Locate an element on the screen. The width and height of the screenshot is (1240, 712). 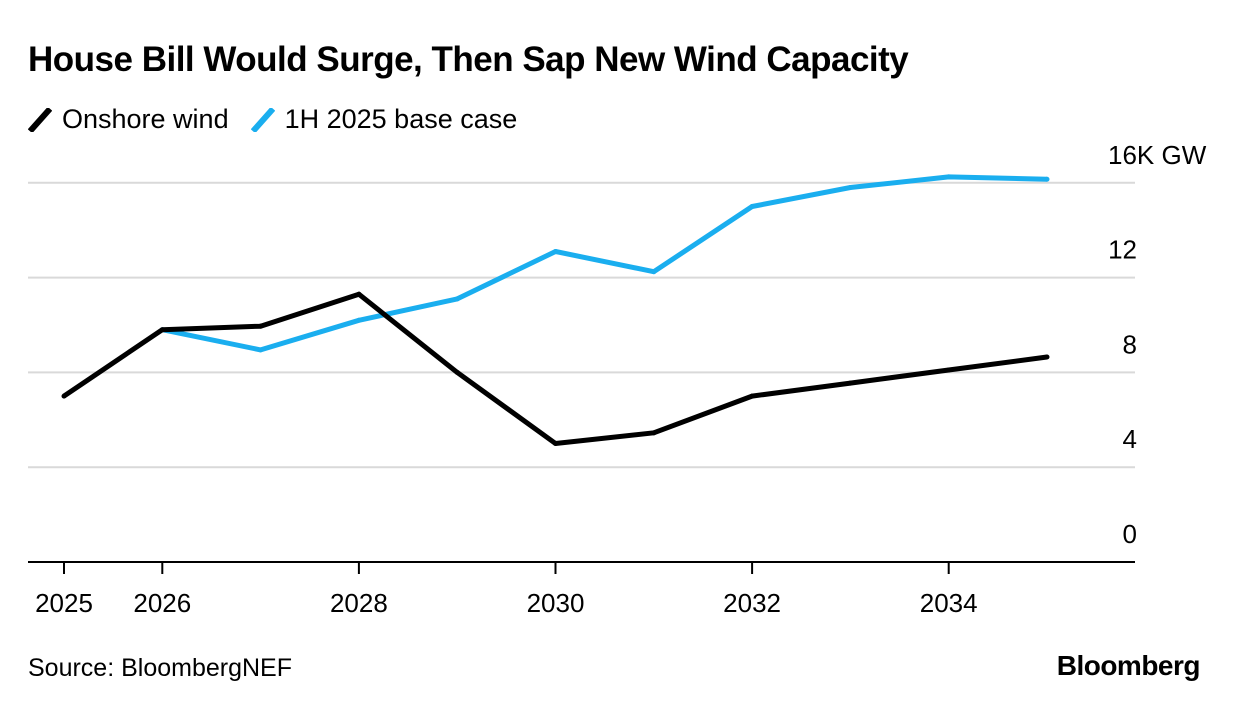
y-tick-label-4: 4 is located at coordinates (1130, 439).